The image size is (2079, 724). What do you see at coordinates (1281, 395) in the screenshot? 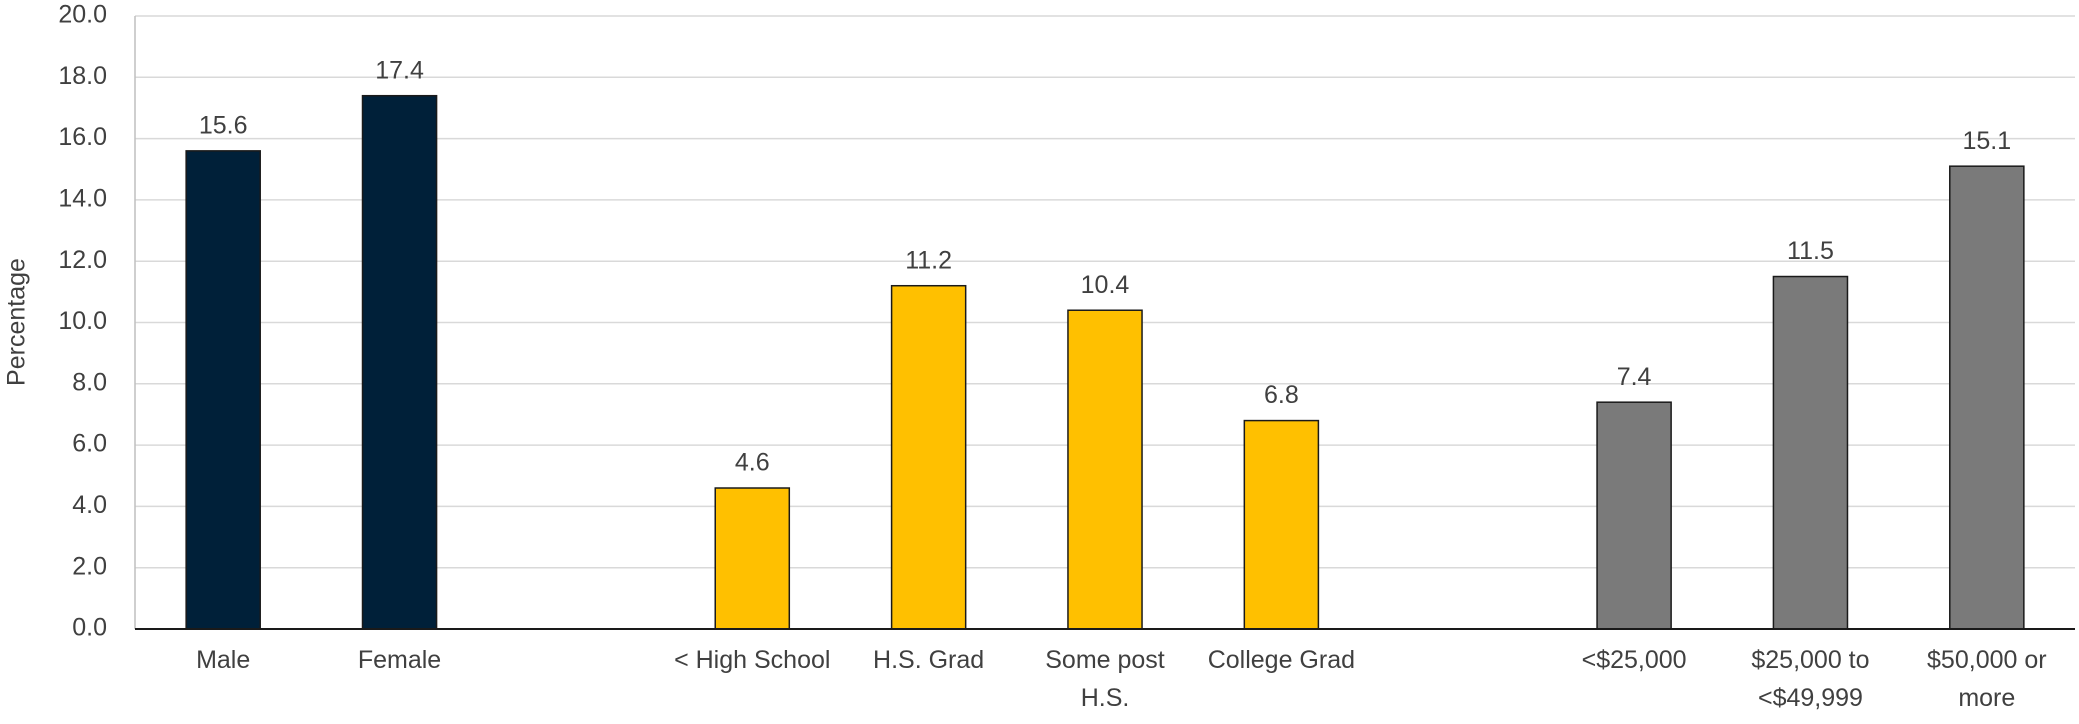
I see `value-label: 6.8` at bounding box center [1281, 395].